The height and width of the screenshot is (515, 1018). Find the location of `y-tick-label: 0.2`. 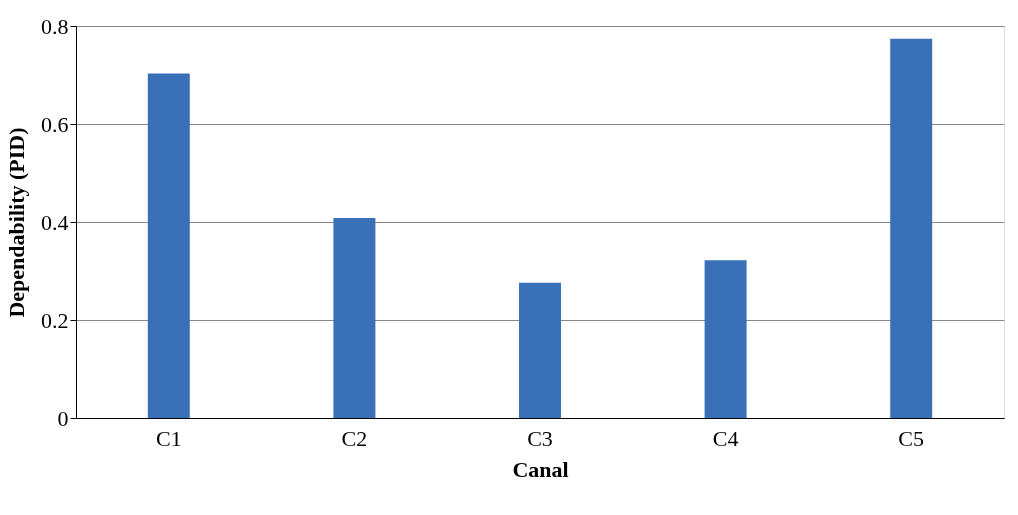

y-tick-label: 0.2 is located at coordinates (55, 320).